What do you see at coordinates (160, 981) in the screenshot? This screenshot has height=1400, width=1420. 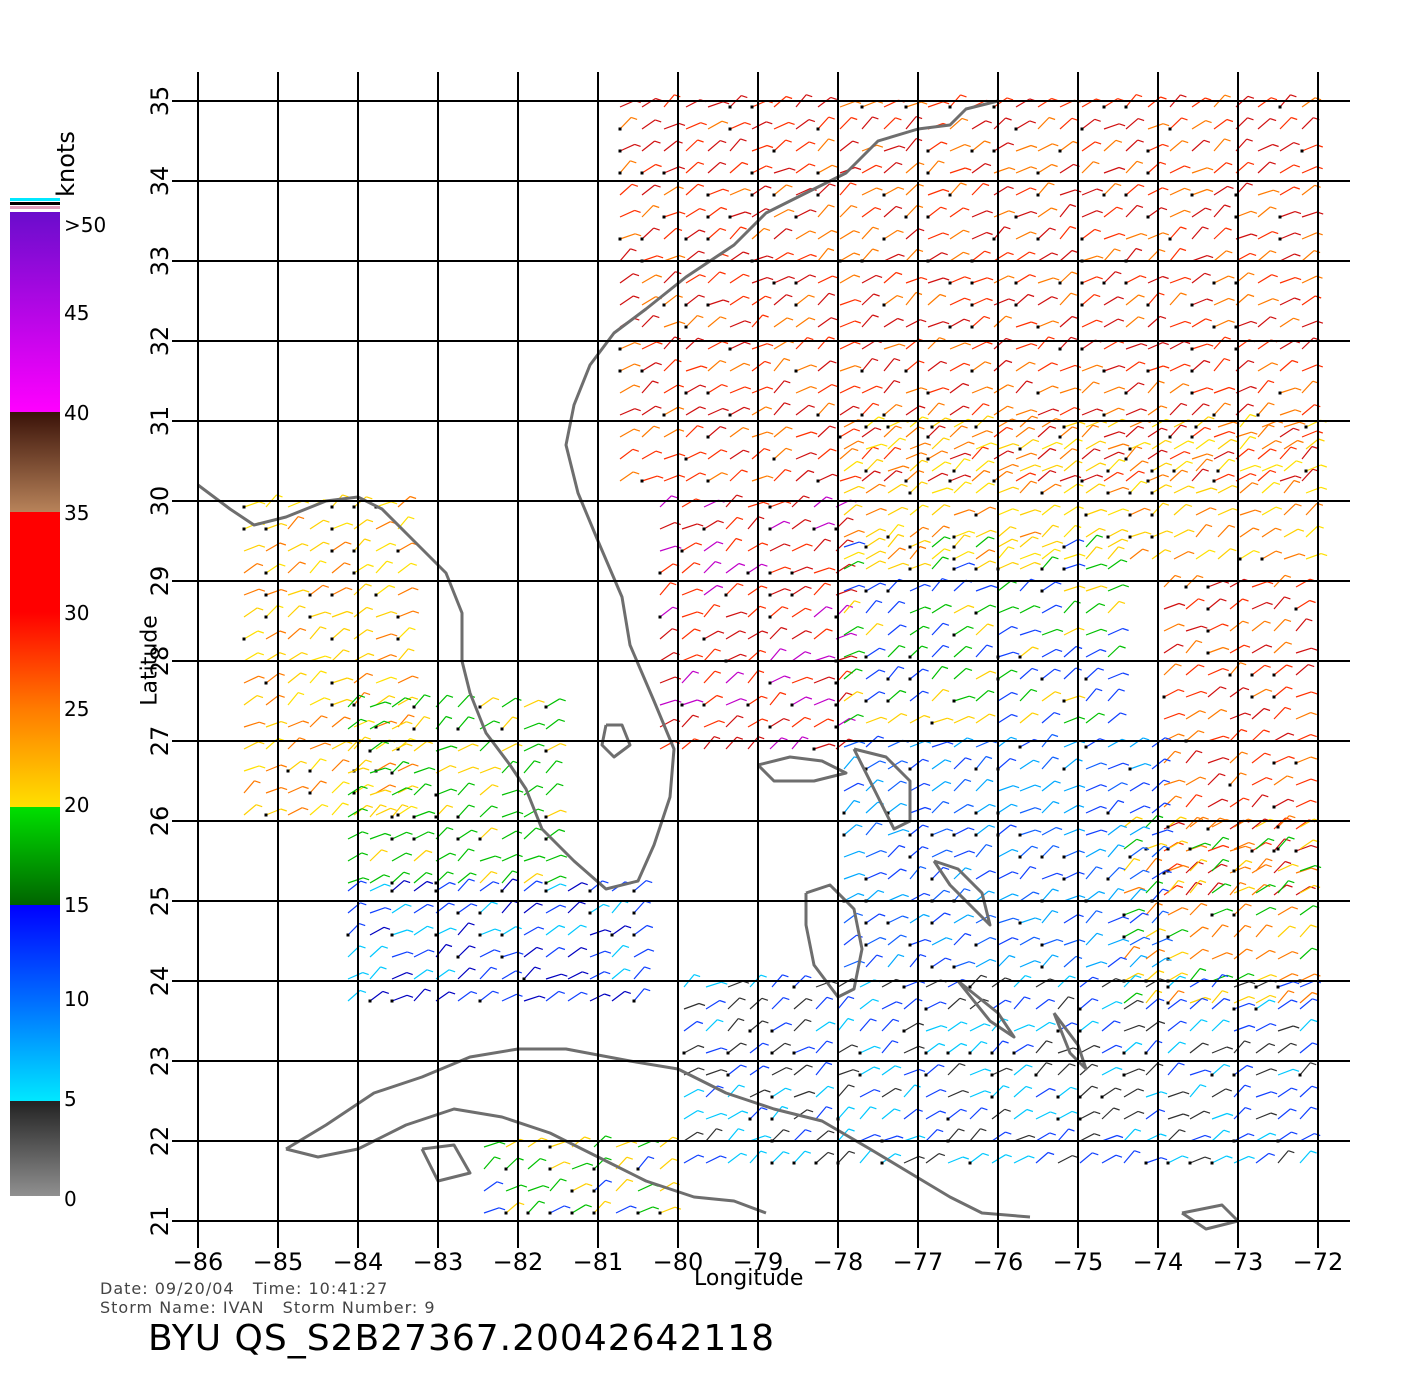 I see `lat-tick-label: 24` at bounding box center [160, 981].